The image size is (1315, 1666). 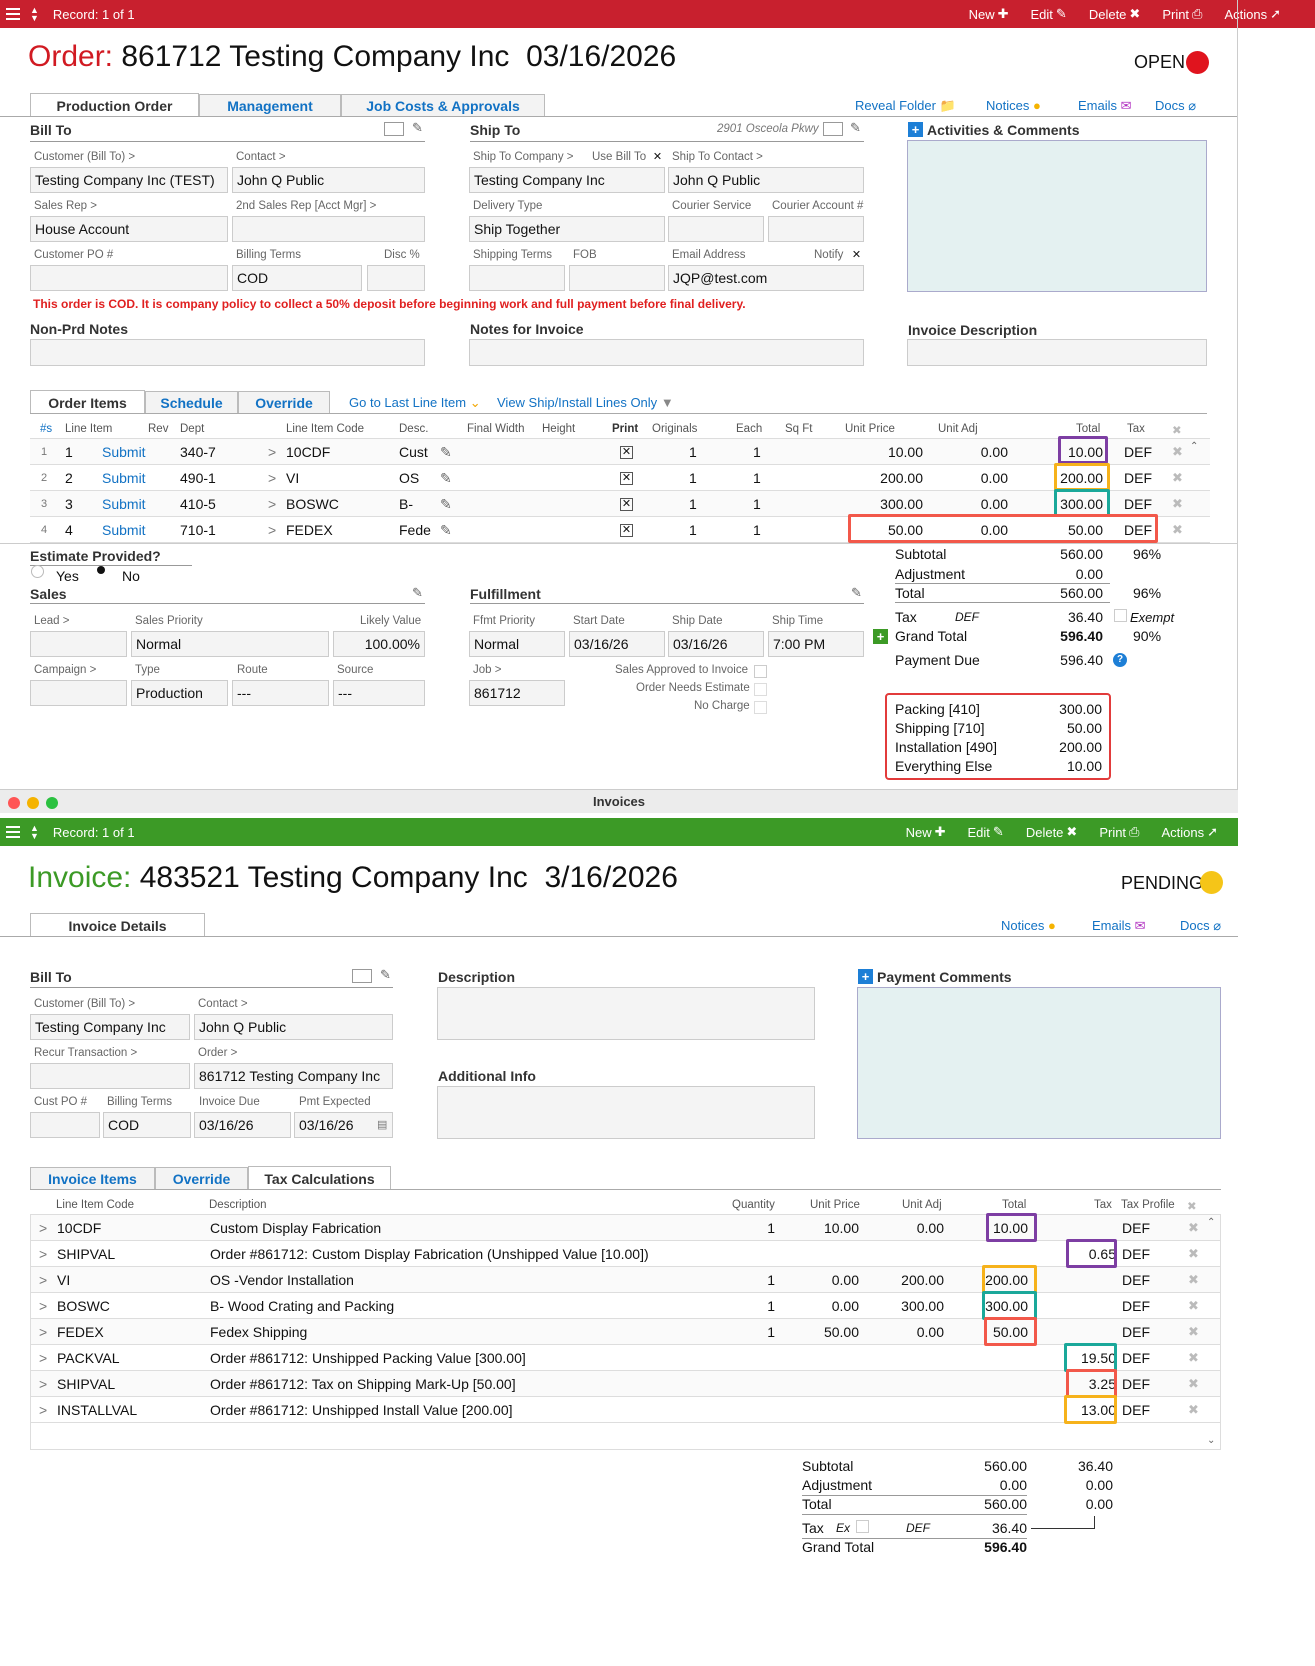 I want to click on inv-order-field: 861712 Testing Company Inc, so click(x=293, y=1076).